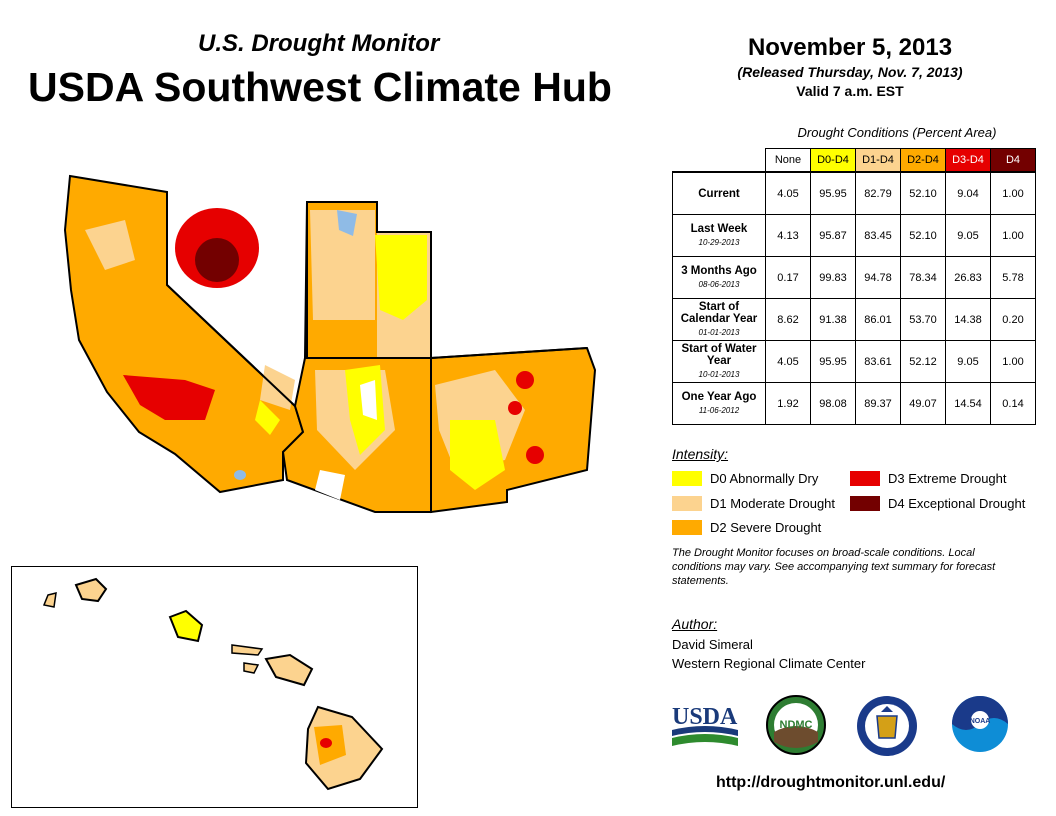 Image resolution: width=1056 pixels, height=816 pixels. I want to click on hawaii-inset, so click(214, 687).